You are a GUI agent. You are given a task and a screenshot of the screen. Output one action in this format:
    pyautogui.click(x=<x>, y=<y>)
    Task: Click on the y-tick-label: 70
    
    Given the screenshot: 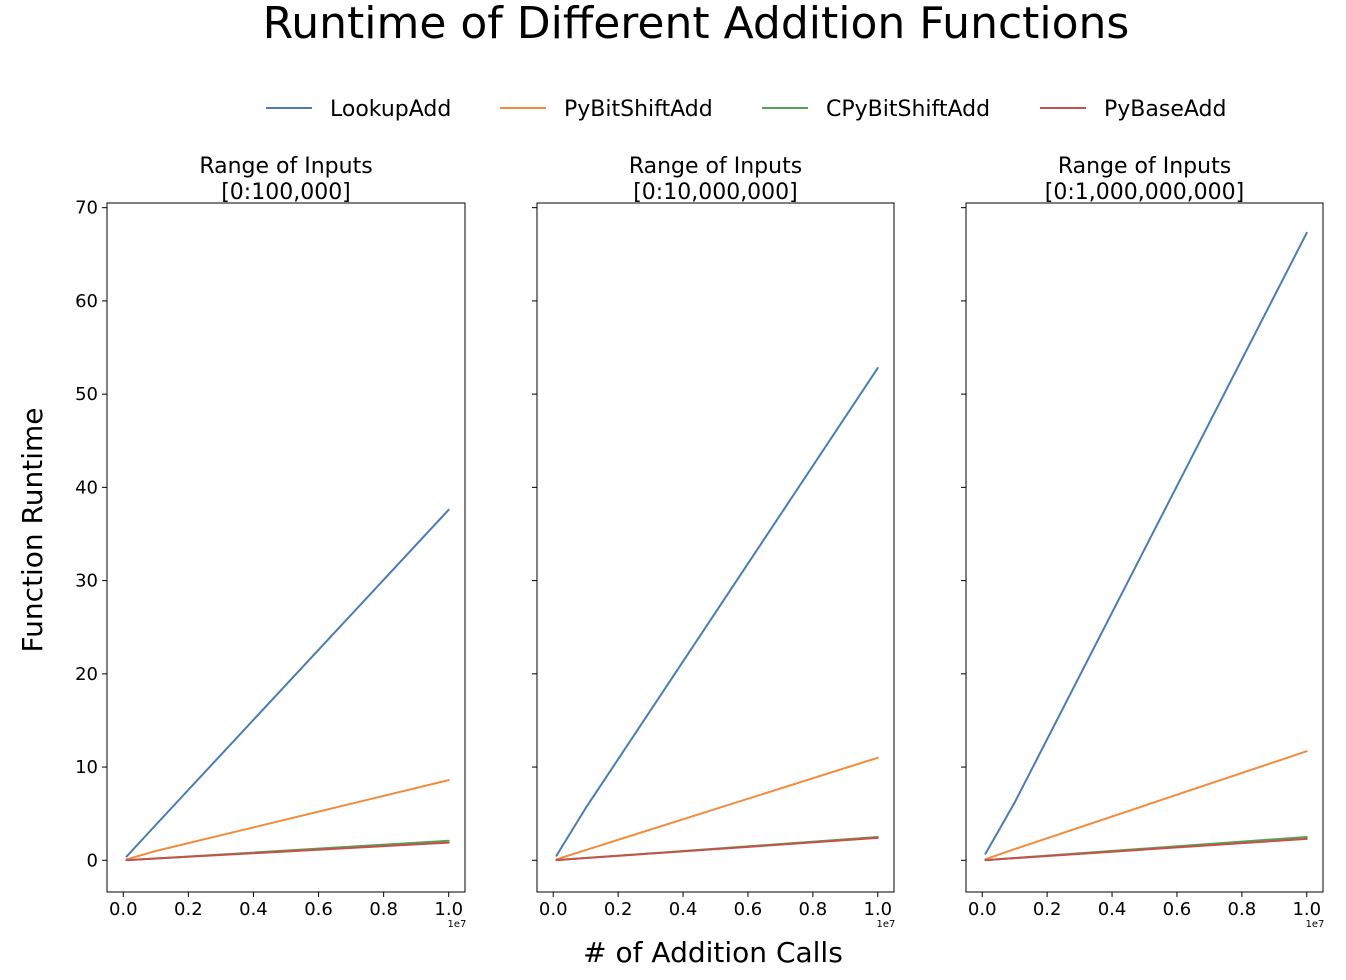 What is the action you would take?
    pyautogui.click(x=86, y=208)
    